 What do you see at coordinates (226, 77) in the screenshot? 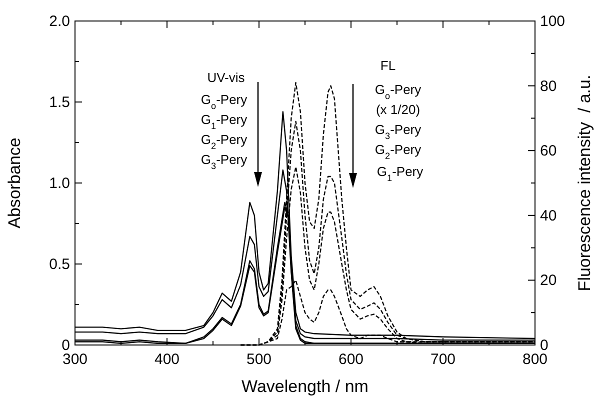
I see `annotation: UV-vis` at bounding box center [226, 77].